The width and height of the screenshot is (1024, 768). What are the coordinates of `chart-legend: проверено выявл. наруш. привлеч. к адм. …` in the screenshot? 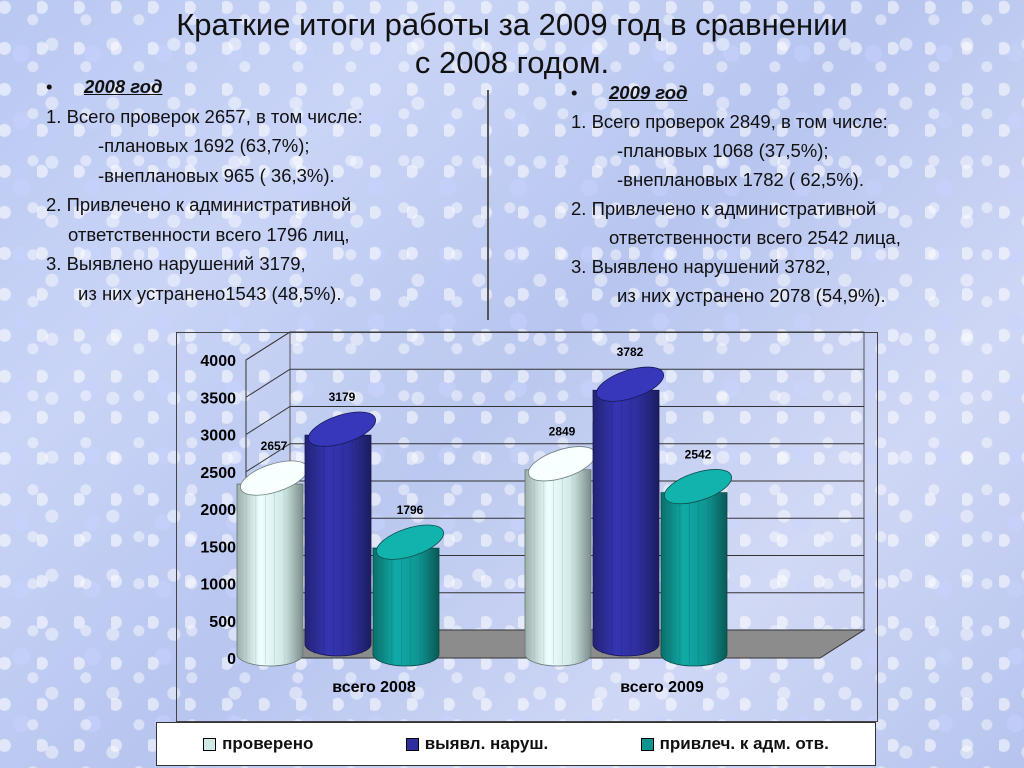 It's located at (516, 744).